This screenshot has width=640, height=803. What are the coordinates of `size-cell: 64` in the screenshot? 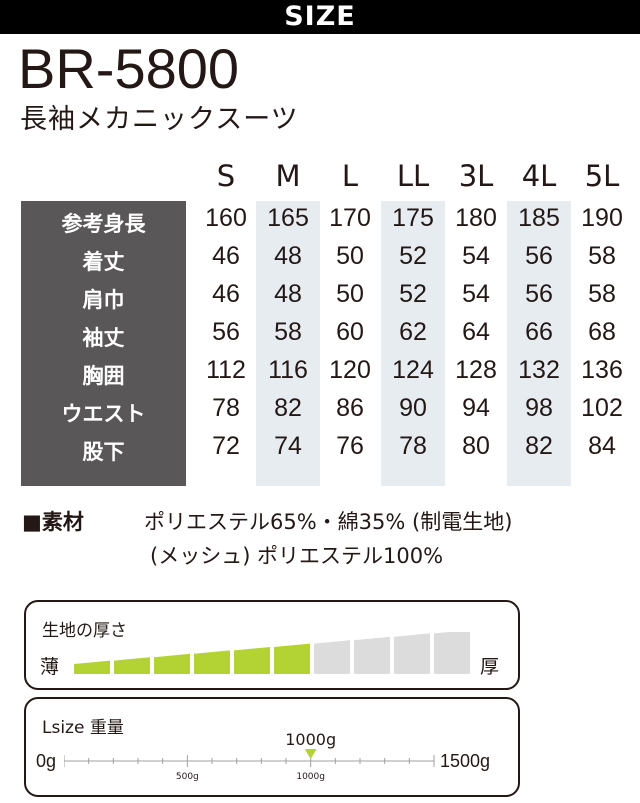 It's located at (476, 332).